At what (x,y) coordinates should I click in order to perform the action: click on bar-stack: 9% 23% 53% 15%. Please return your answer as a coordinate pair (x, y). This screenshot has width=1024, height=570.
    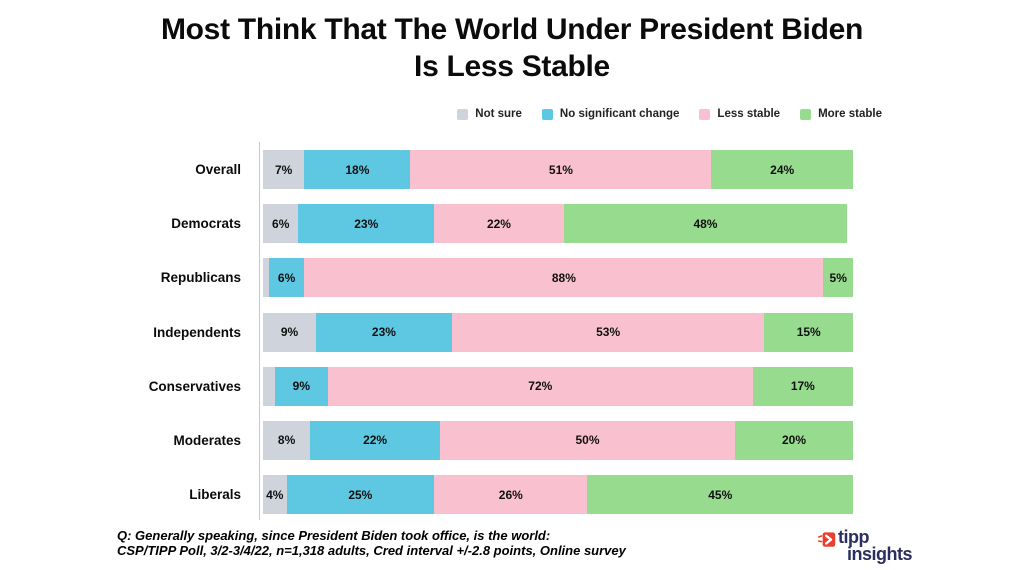
    Looking at the image, I should click on (558, 332).